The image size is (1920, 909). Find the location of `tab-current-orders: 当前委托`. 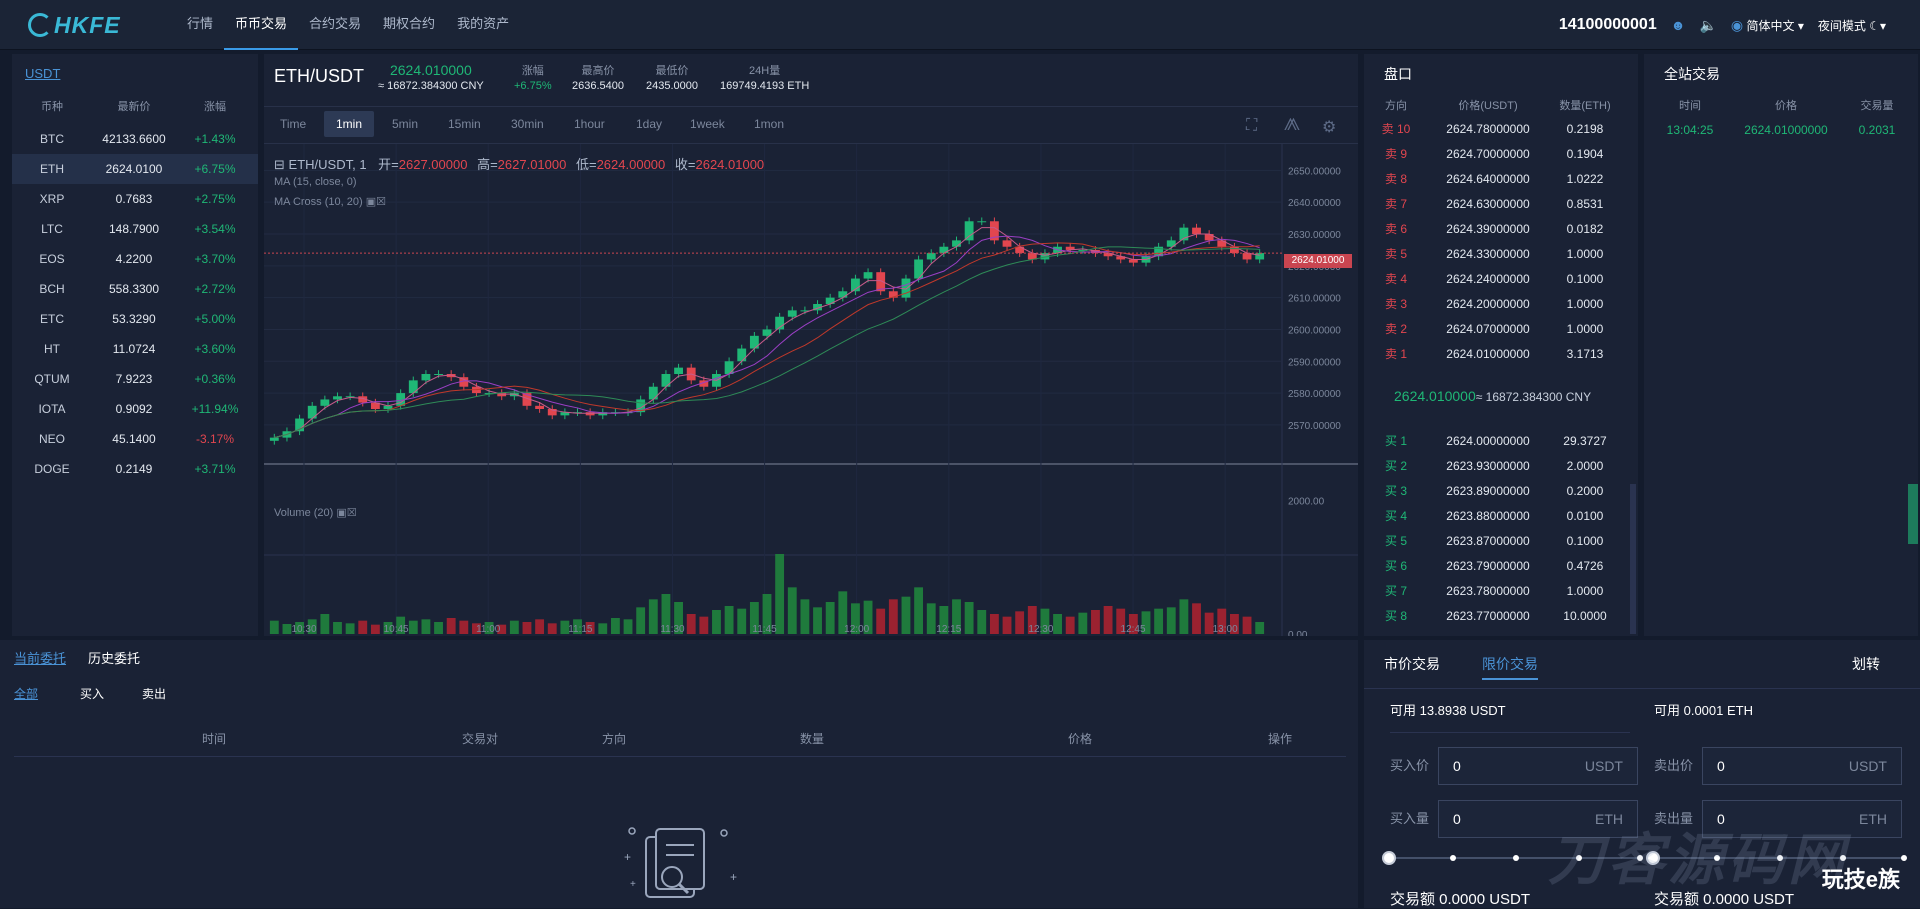

tab-current-orders: 当前委托 is located at coordinates (40, 658).